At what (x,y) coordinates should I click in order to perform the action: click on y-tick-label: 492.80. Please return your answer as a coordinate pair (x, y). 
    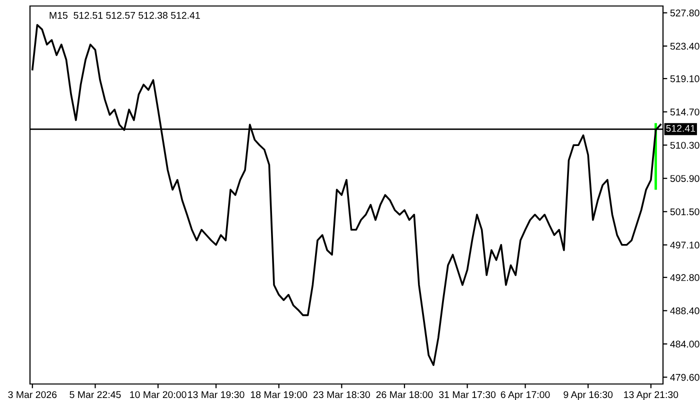
    Looking at the image, I should click on (685, 278).